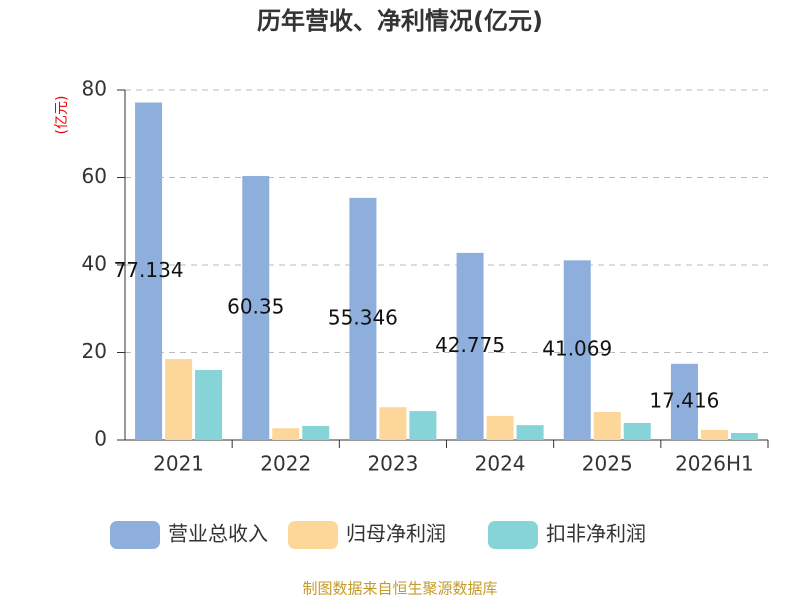  What do you see at coordinates (714, 464) in the screenshot?
I see `x-tick-label: 2026H1` at bounding box center [714, 464].